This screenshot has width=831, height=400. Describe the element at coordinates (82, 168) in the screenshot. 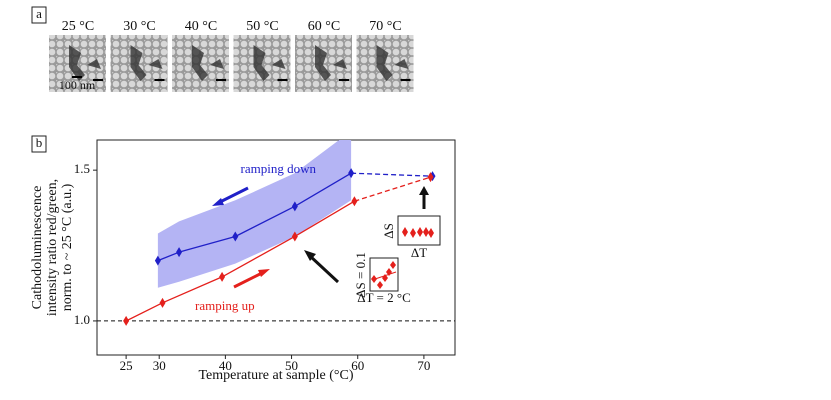

I see `y-tick-label: 1.5` at that location.